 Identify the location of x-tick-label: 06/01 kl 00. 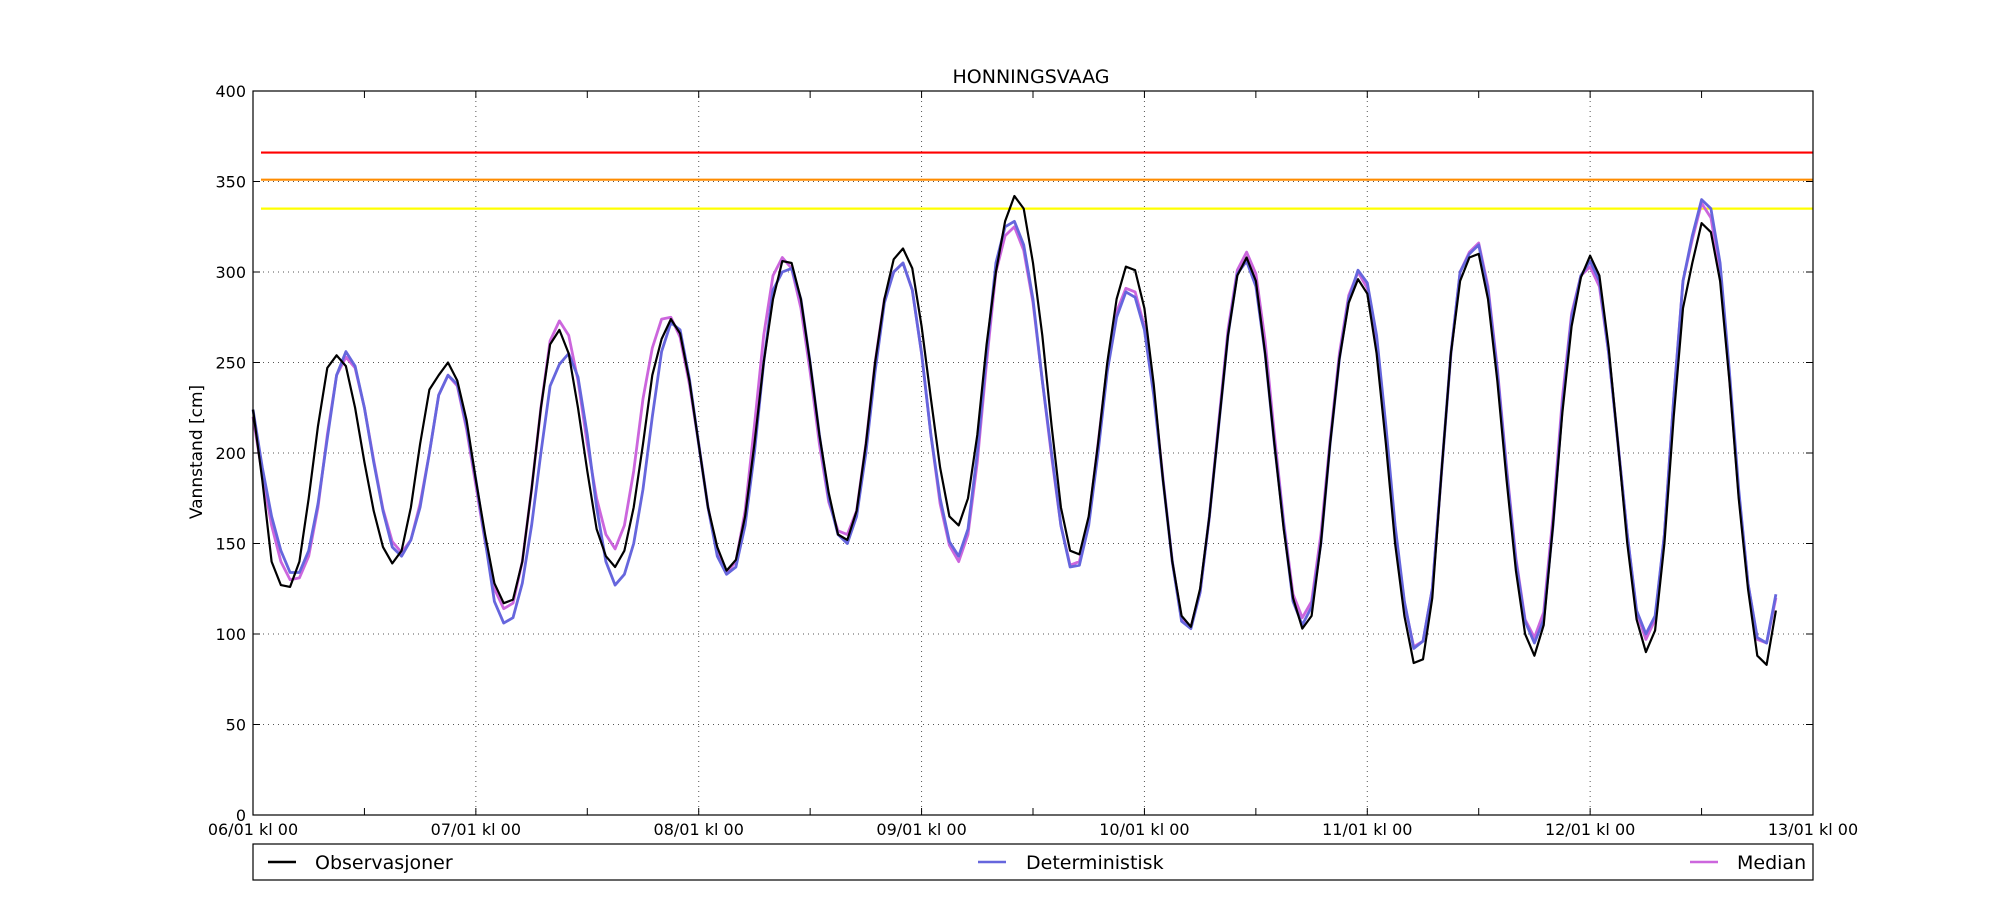
(253, 829).